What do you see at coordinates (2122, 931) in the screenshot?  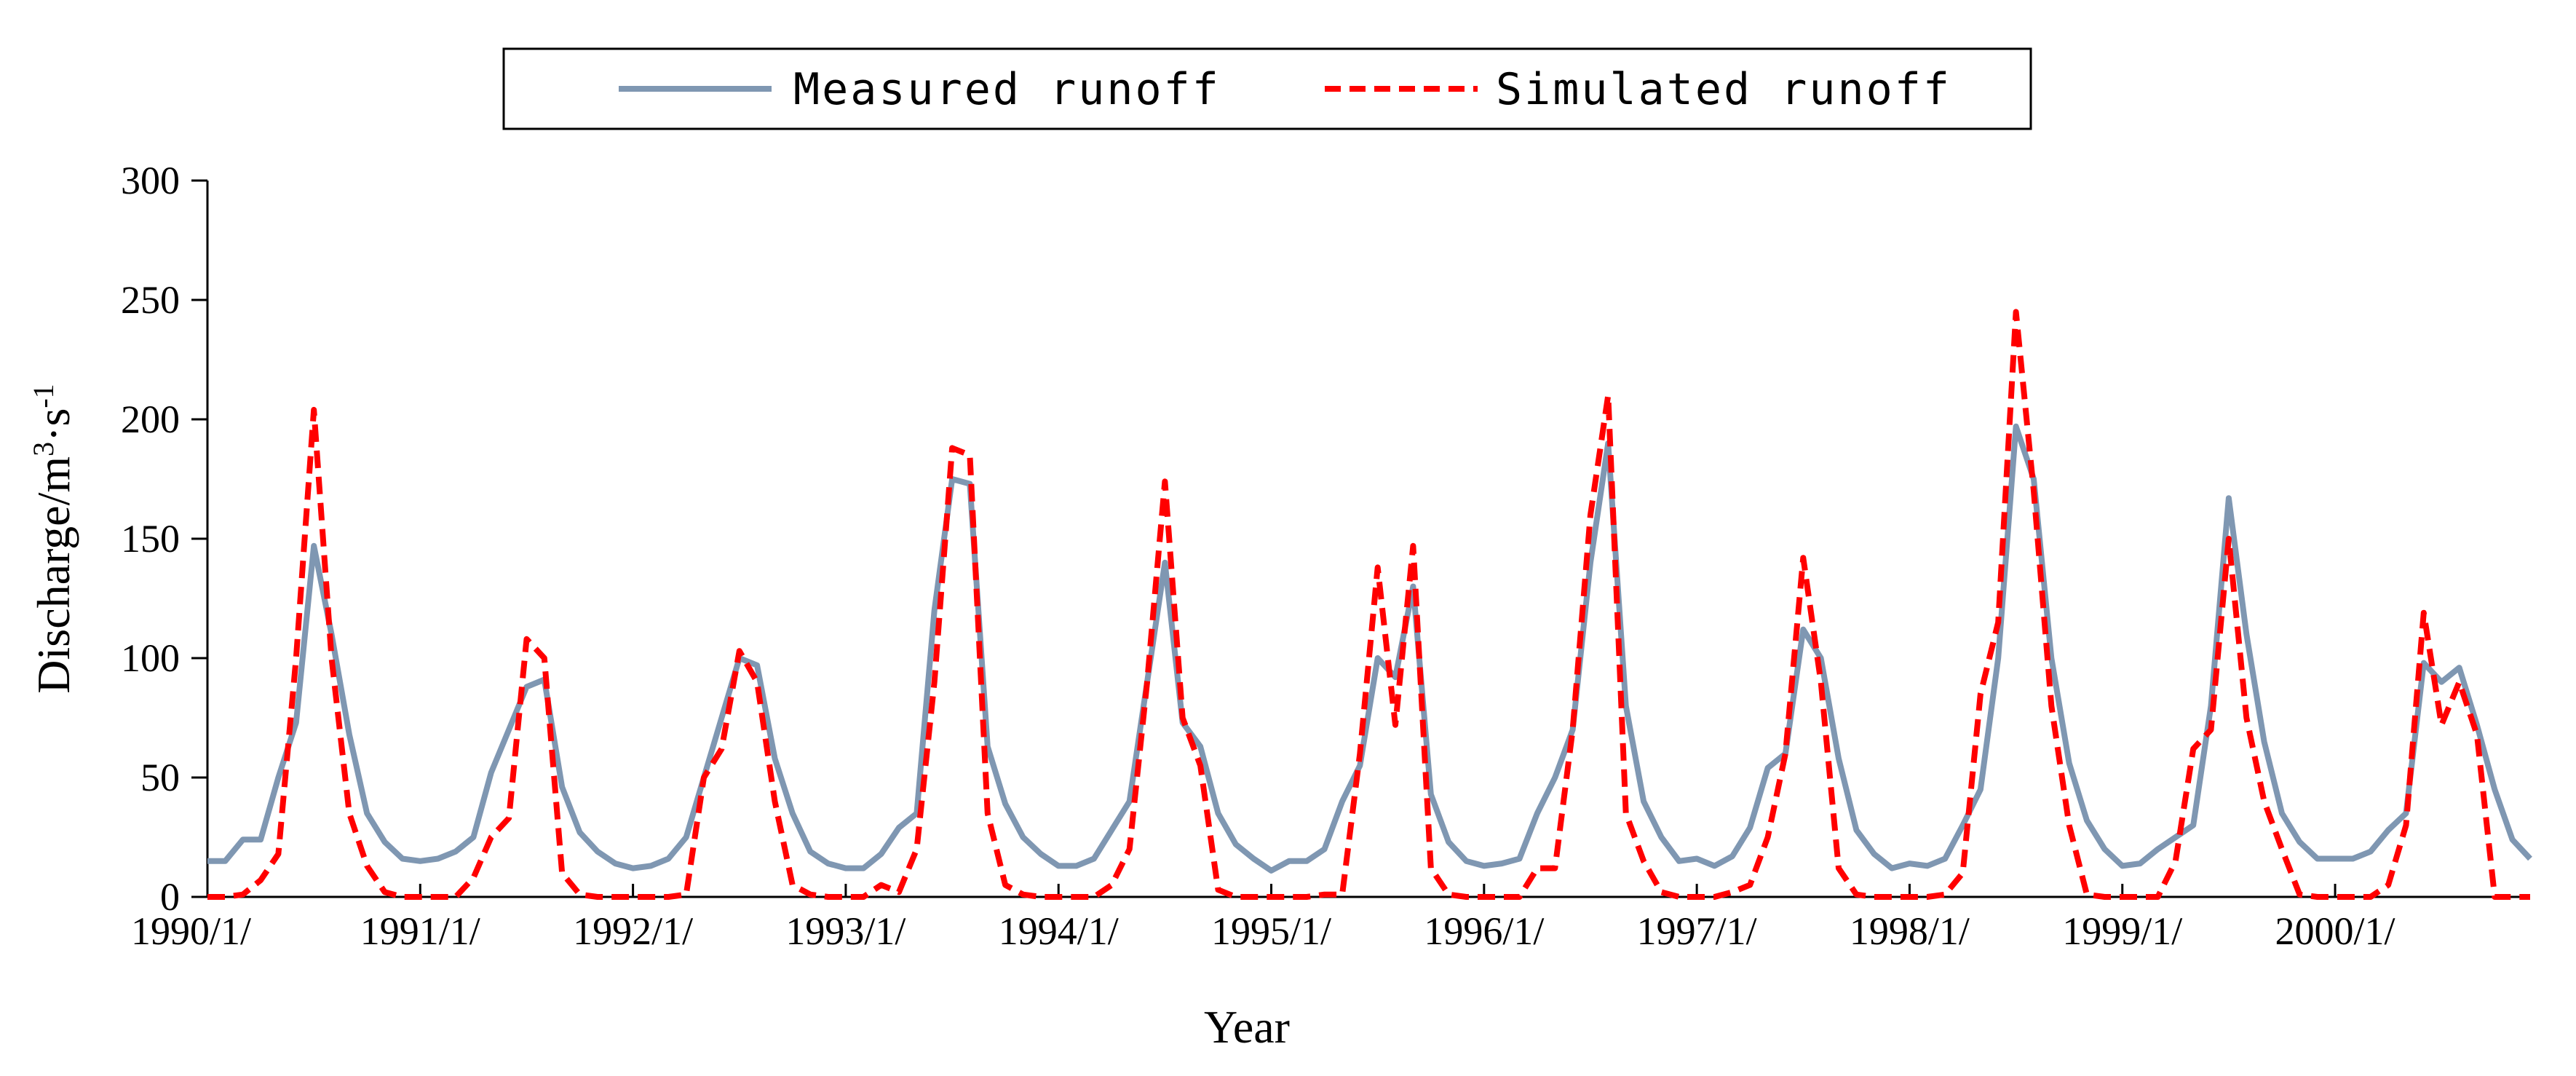 I see `x-tick-label: 1999/1/` at bounding box center [2122, 931].